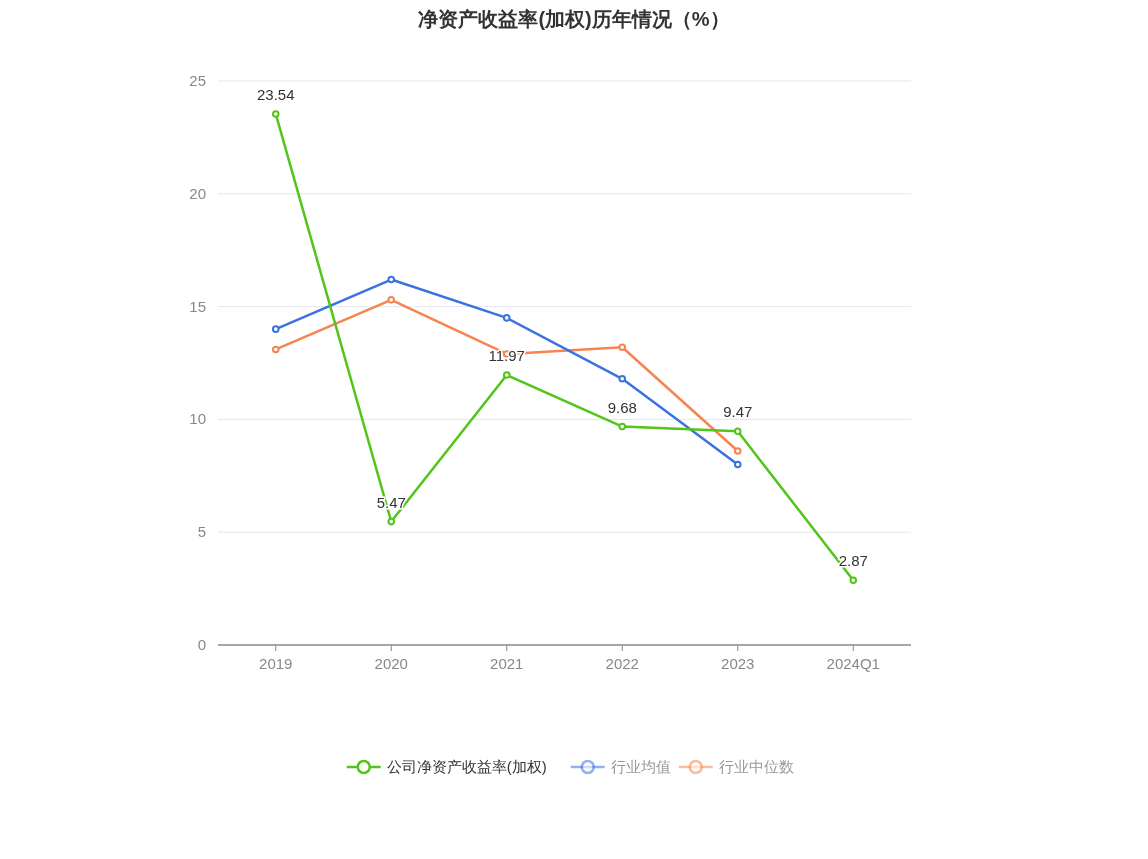 The height and width of the screenshot is (859, 1148). What do you see at coordinates (640, 766) in the screenshot?
I see `legend-label: 行业均值` at bounding box center [640, 766].